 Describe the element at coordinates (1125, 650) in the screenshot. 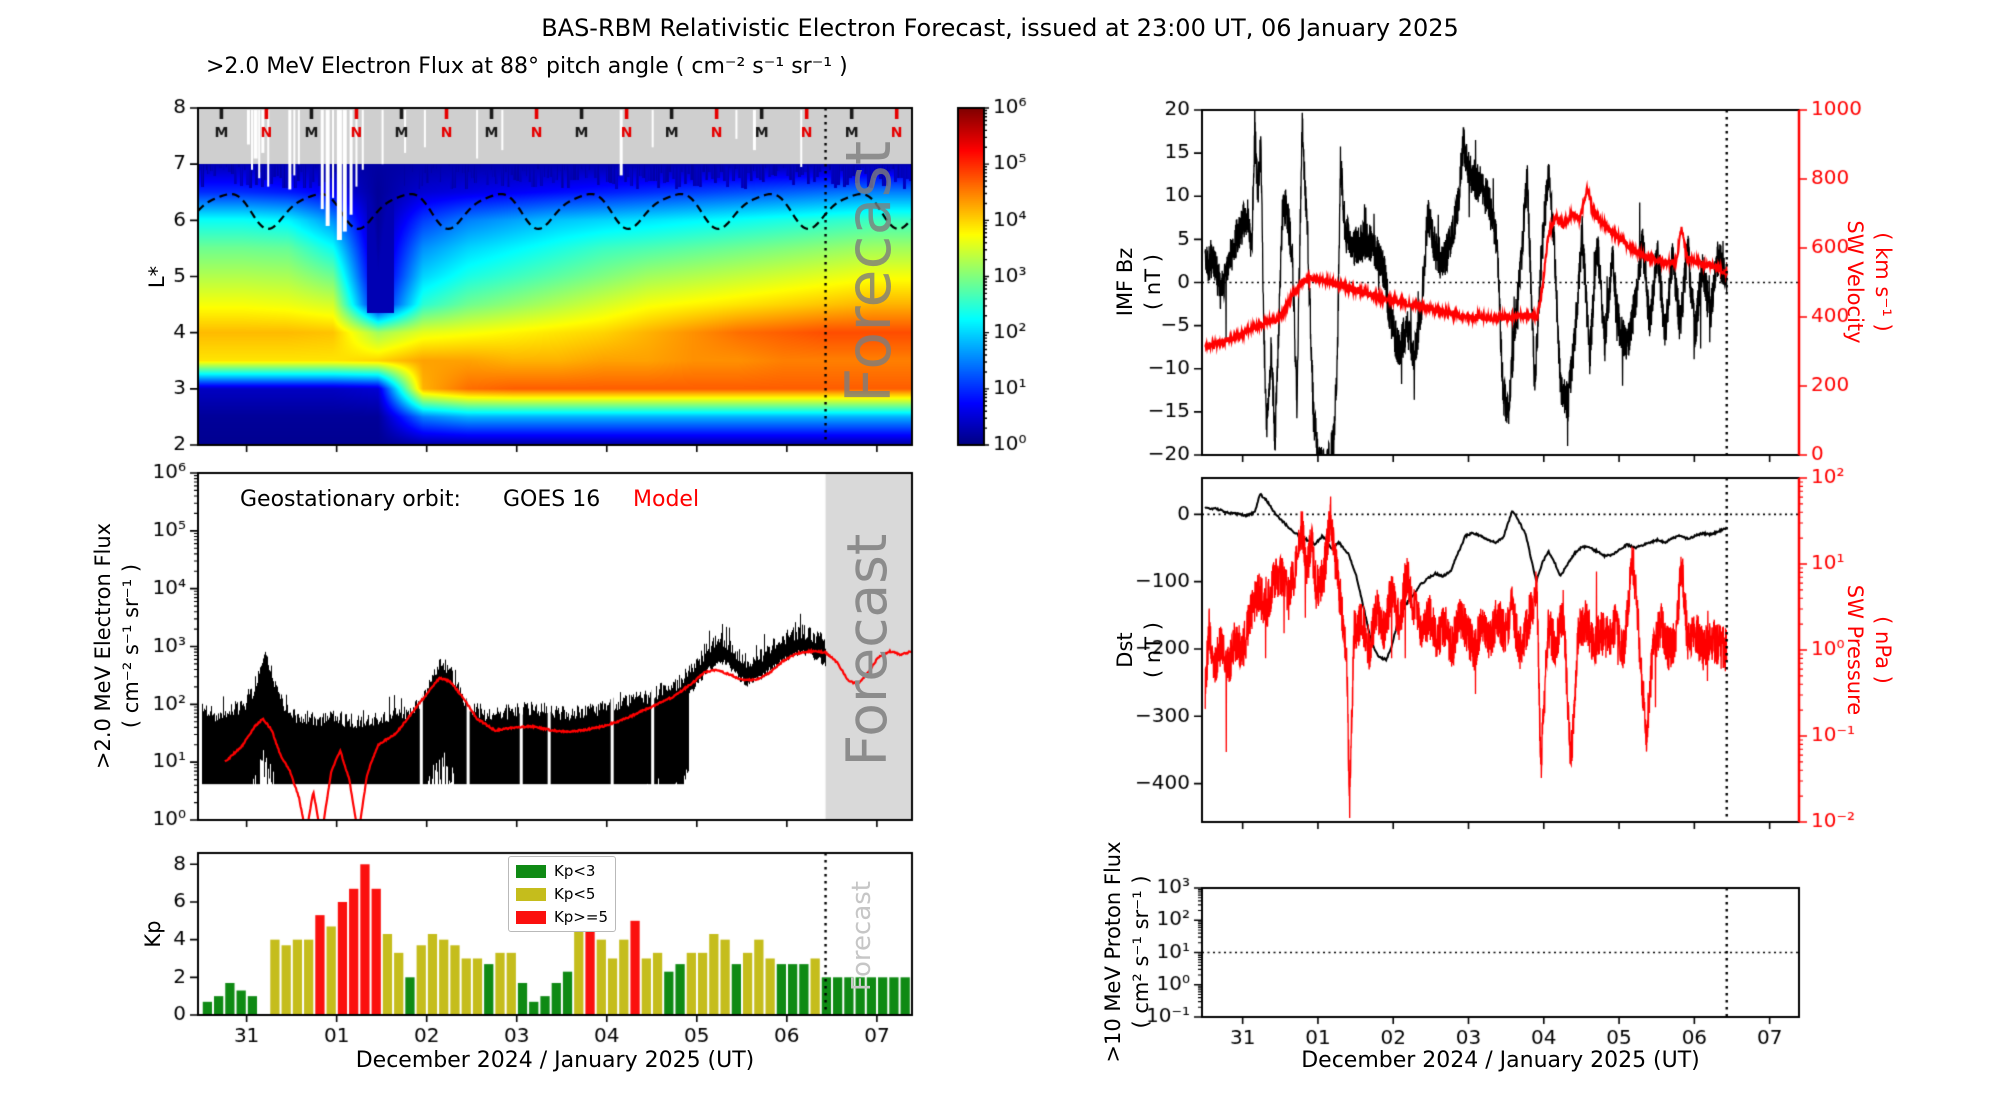

I see `dst-ylabel-line1: Dst` at that location.